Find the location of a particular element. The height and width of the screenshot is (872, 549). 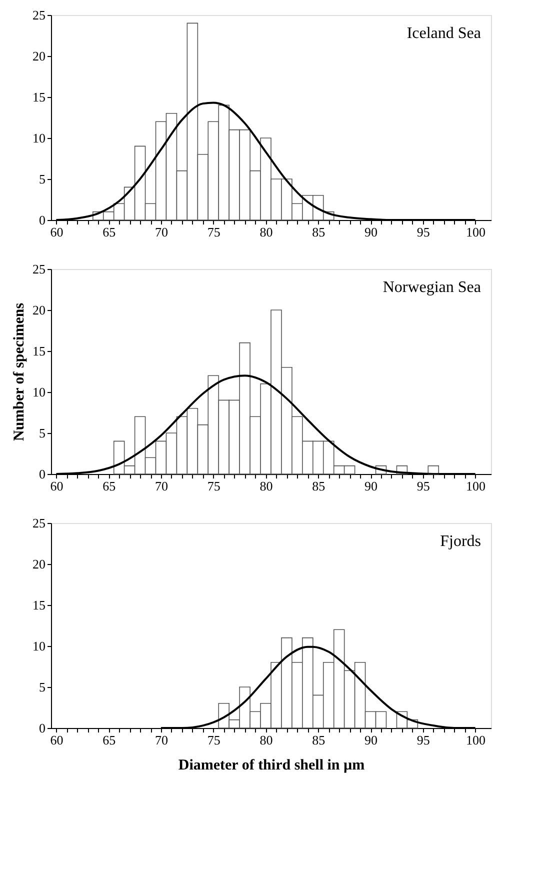

y-axis-title: Number of specimens is located at coordinates (20, 372).